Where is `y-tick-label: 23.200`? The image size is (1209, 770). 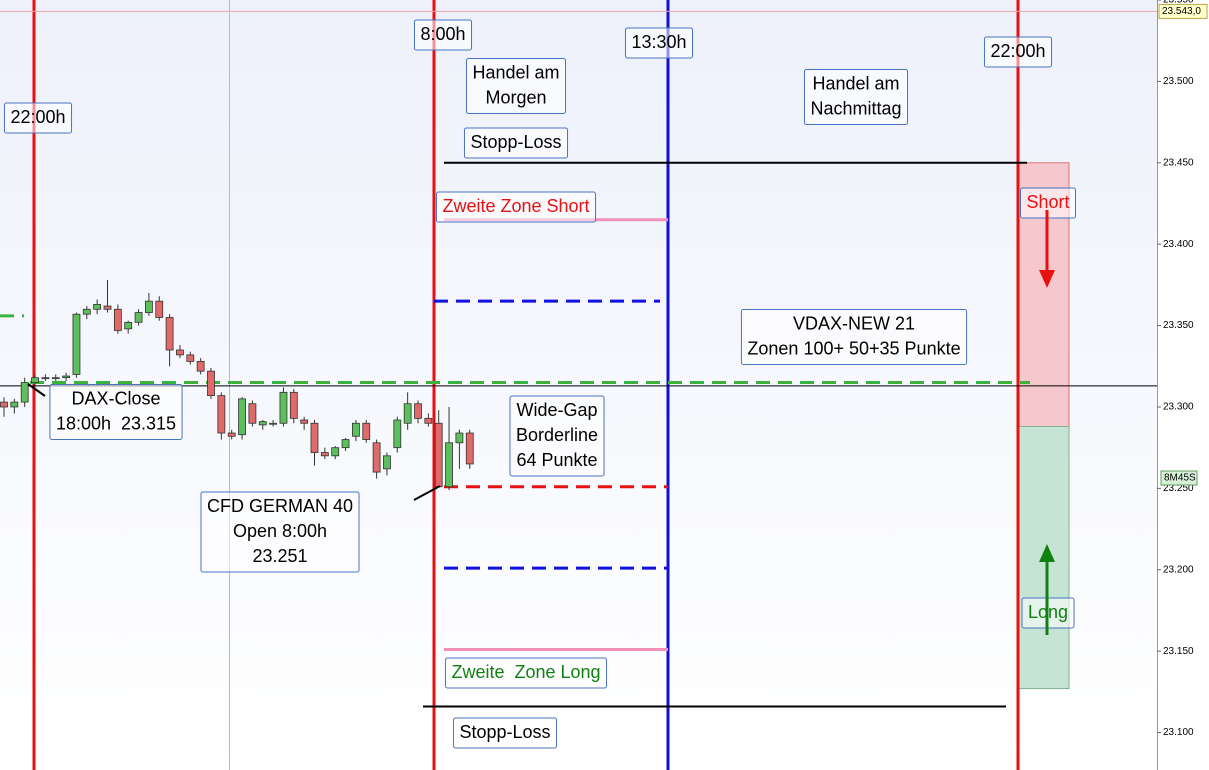
y-tick-label: 23.200 is located at coordinates (1178, 569).